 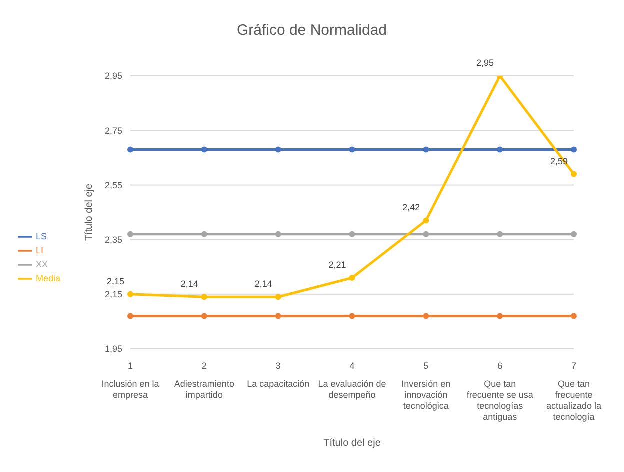 I want to click on y-tick-label: 2,95, so click(x=113, y=76).